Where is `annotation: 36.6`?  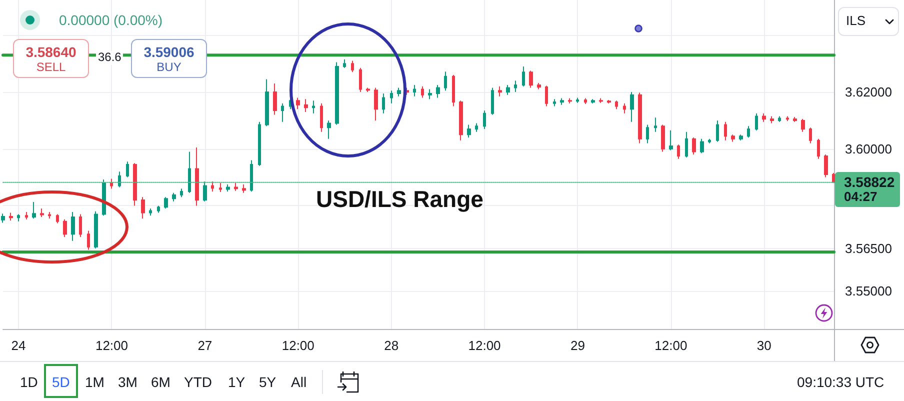
annotation: 36.6 is located at coordinates (110, 57).